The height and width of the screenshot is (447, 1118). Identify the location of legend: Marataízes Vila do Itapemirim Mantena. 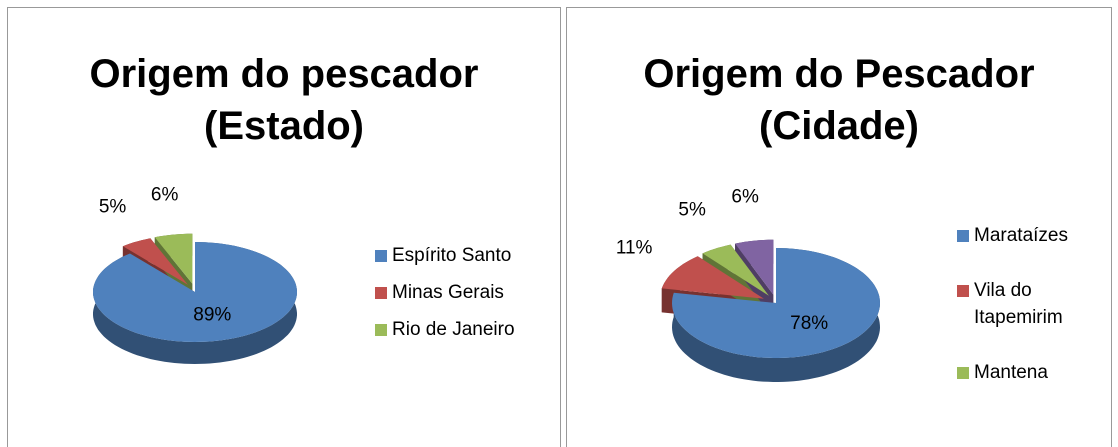
(1032, 318).